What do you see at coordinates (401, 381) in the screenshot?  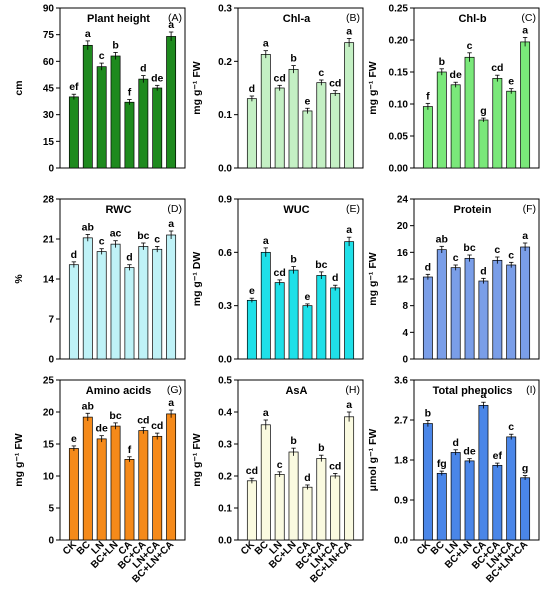 I see `y-tick-label: 3.6` at bounding box center [401, 381].